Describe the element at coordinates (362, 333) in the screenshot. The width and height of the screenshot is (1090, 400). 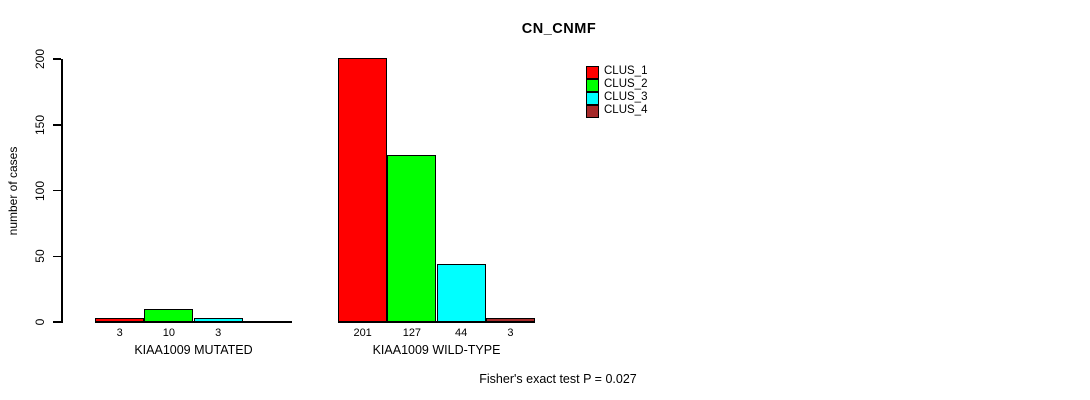
I see `bar-value-label: 201` at that location.